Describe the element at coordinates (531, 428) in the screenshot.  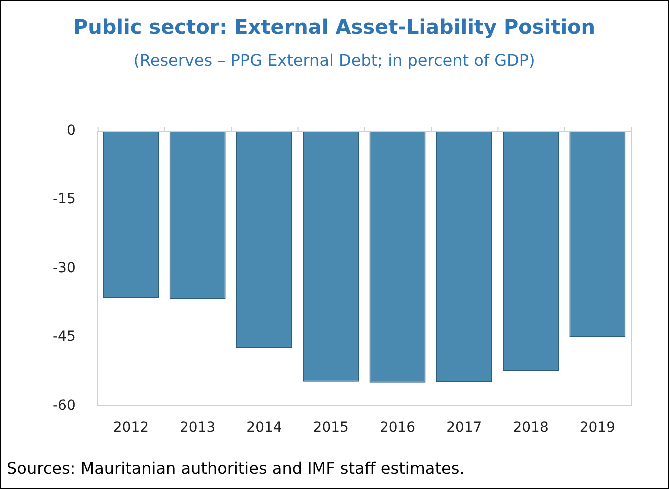
I see `x-tick-label: 2018` at that location.